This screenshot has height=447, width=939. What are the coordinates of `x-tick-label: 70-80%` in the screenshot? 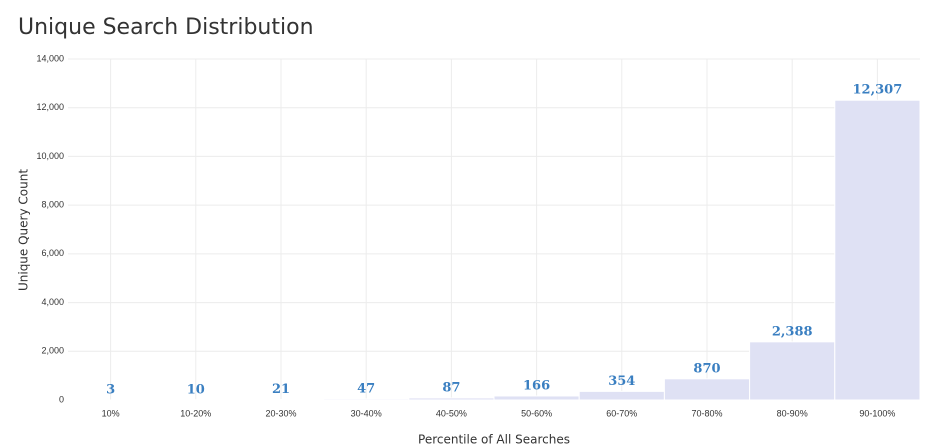 It's located at (706, 413).